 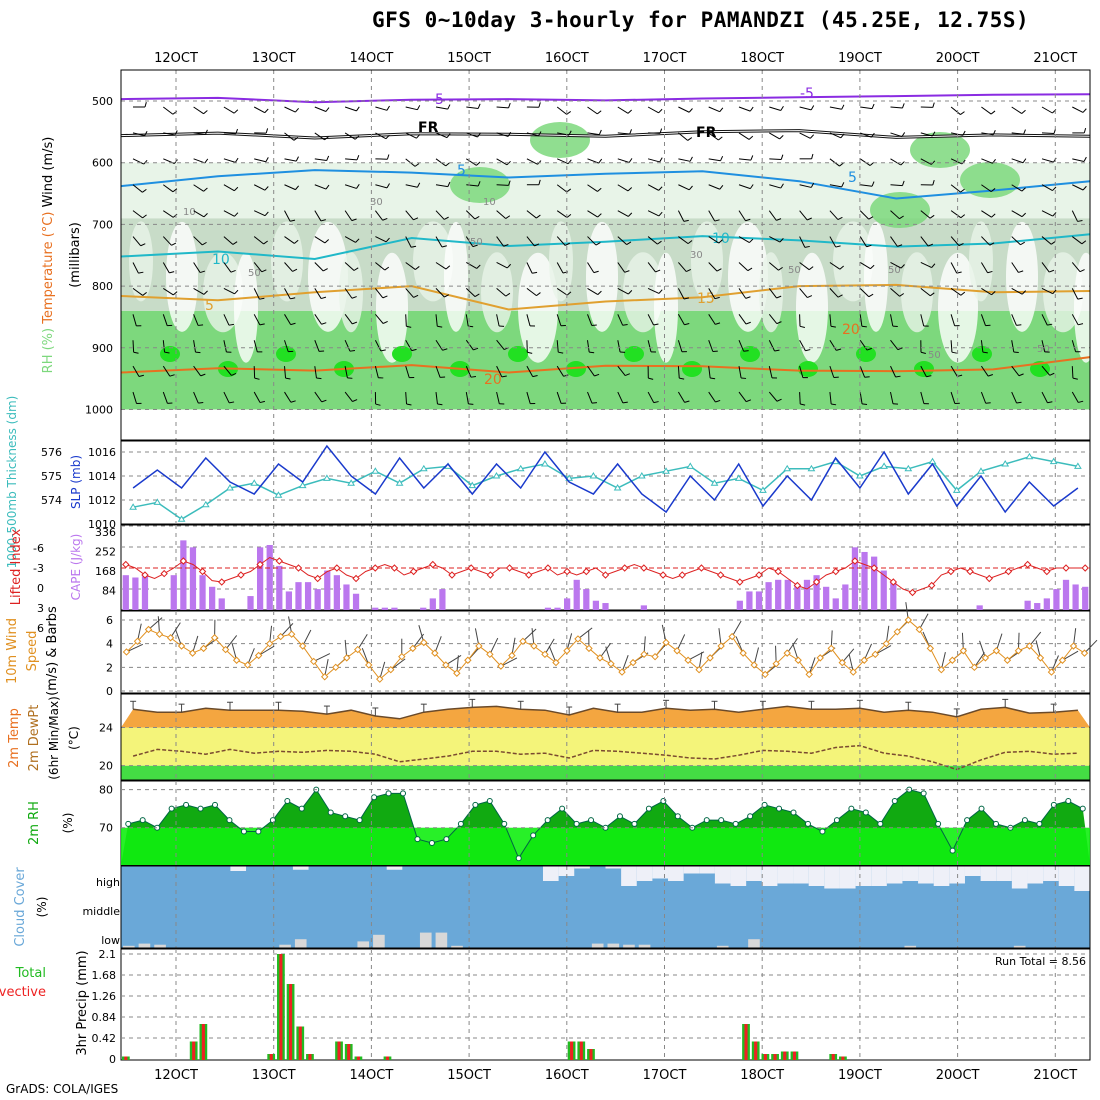 I want to click on contour-label: 5, so click(x=209, y=306).